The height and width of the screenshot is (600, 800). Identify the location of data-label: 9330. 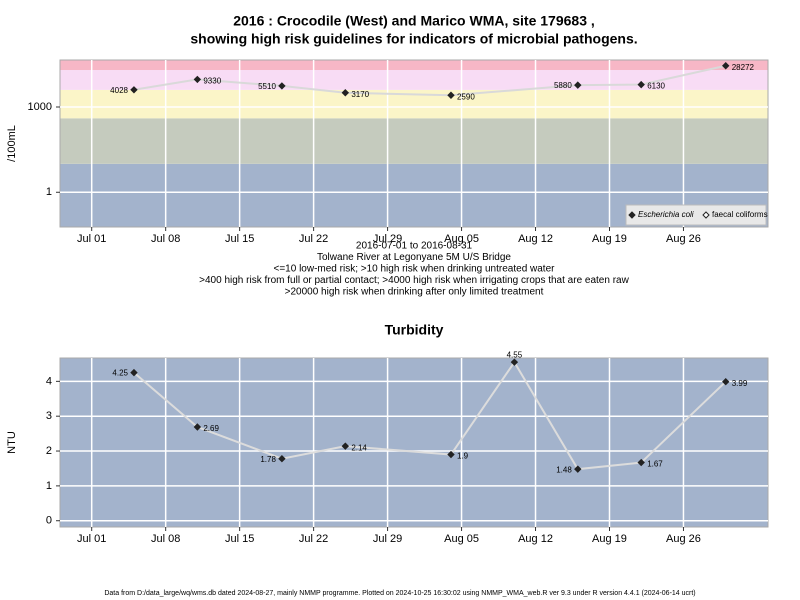
(212, 81).